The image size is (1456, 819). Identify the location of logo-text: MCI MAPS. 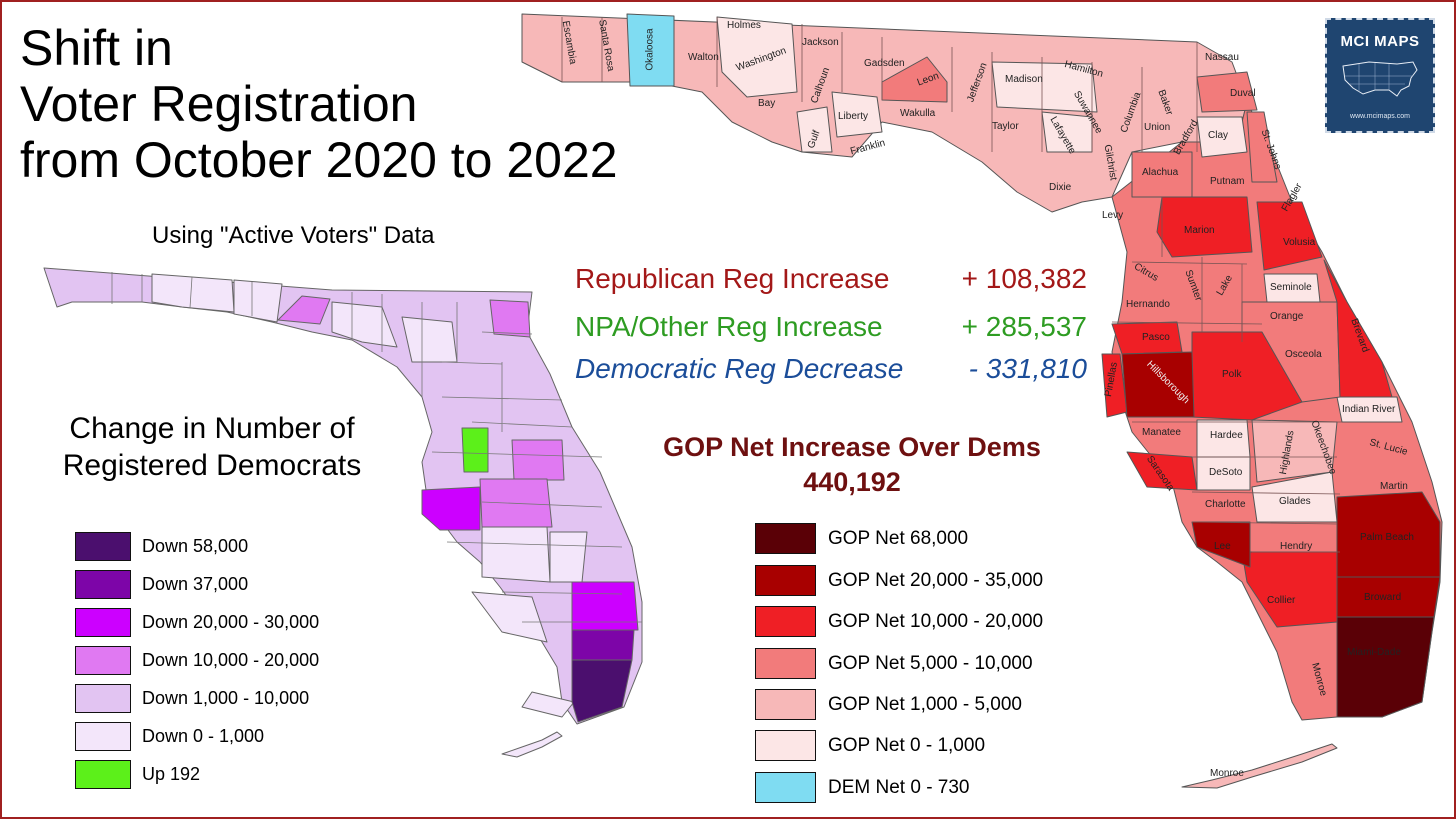
(1380, 41).